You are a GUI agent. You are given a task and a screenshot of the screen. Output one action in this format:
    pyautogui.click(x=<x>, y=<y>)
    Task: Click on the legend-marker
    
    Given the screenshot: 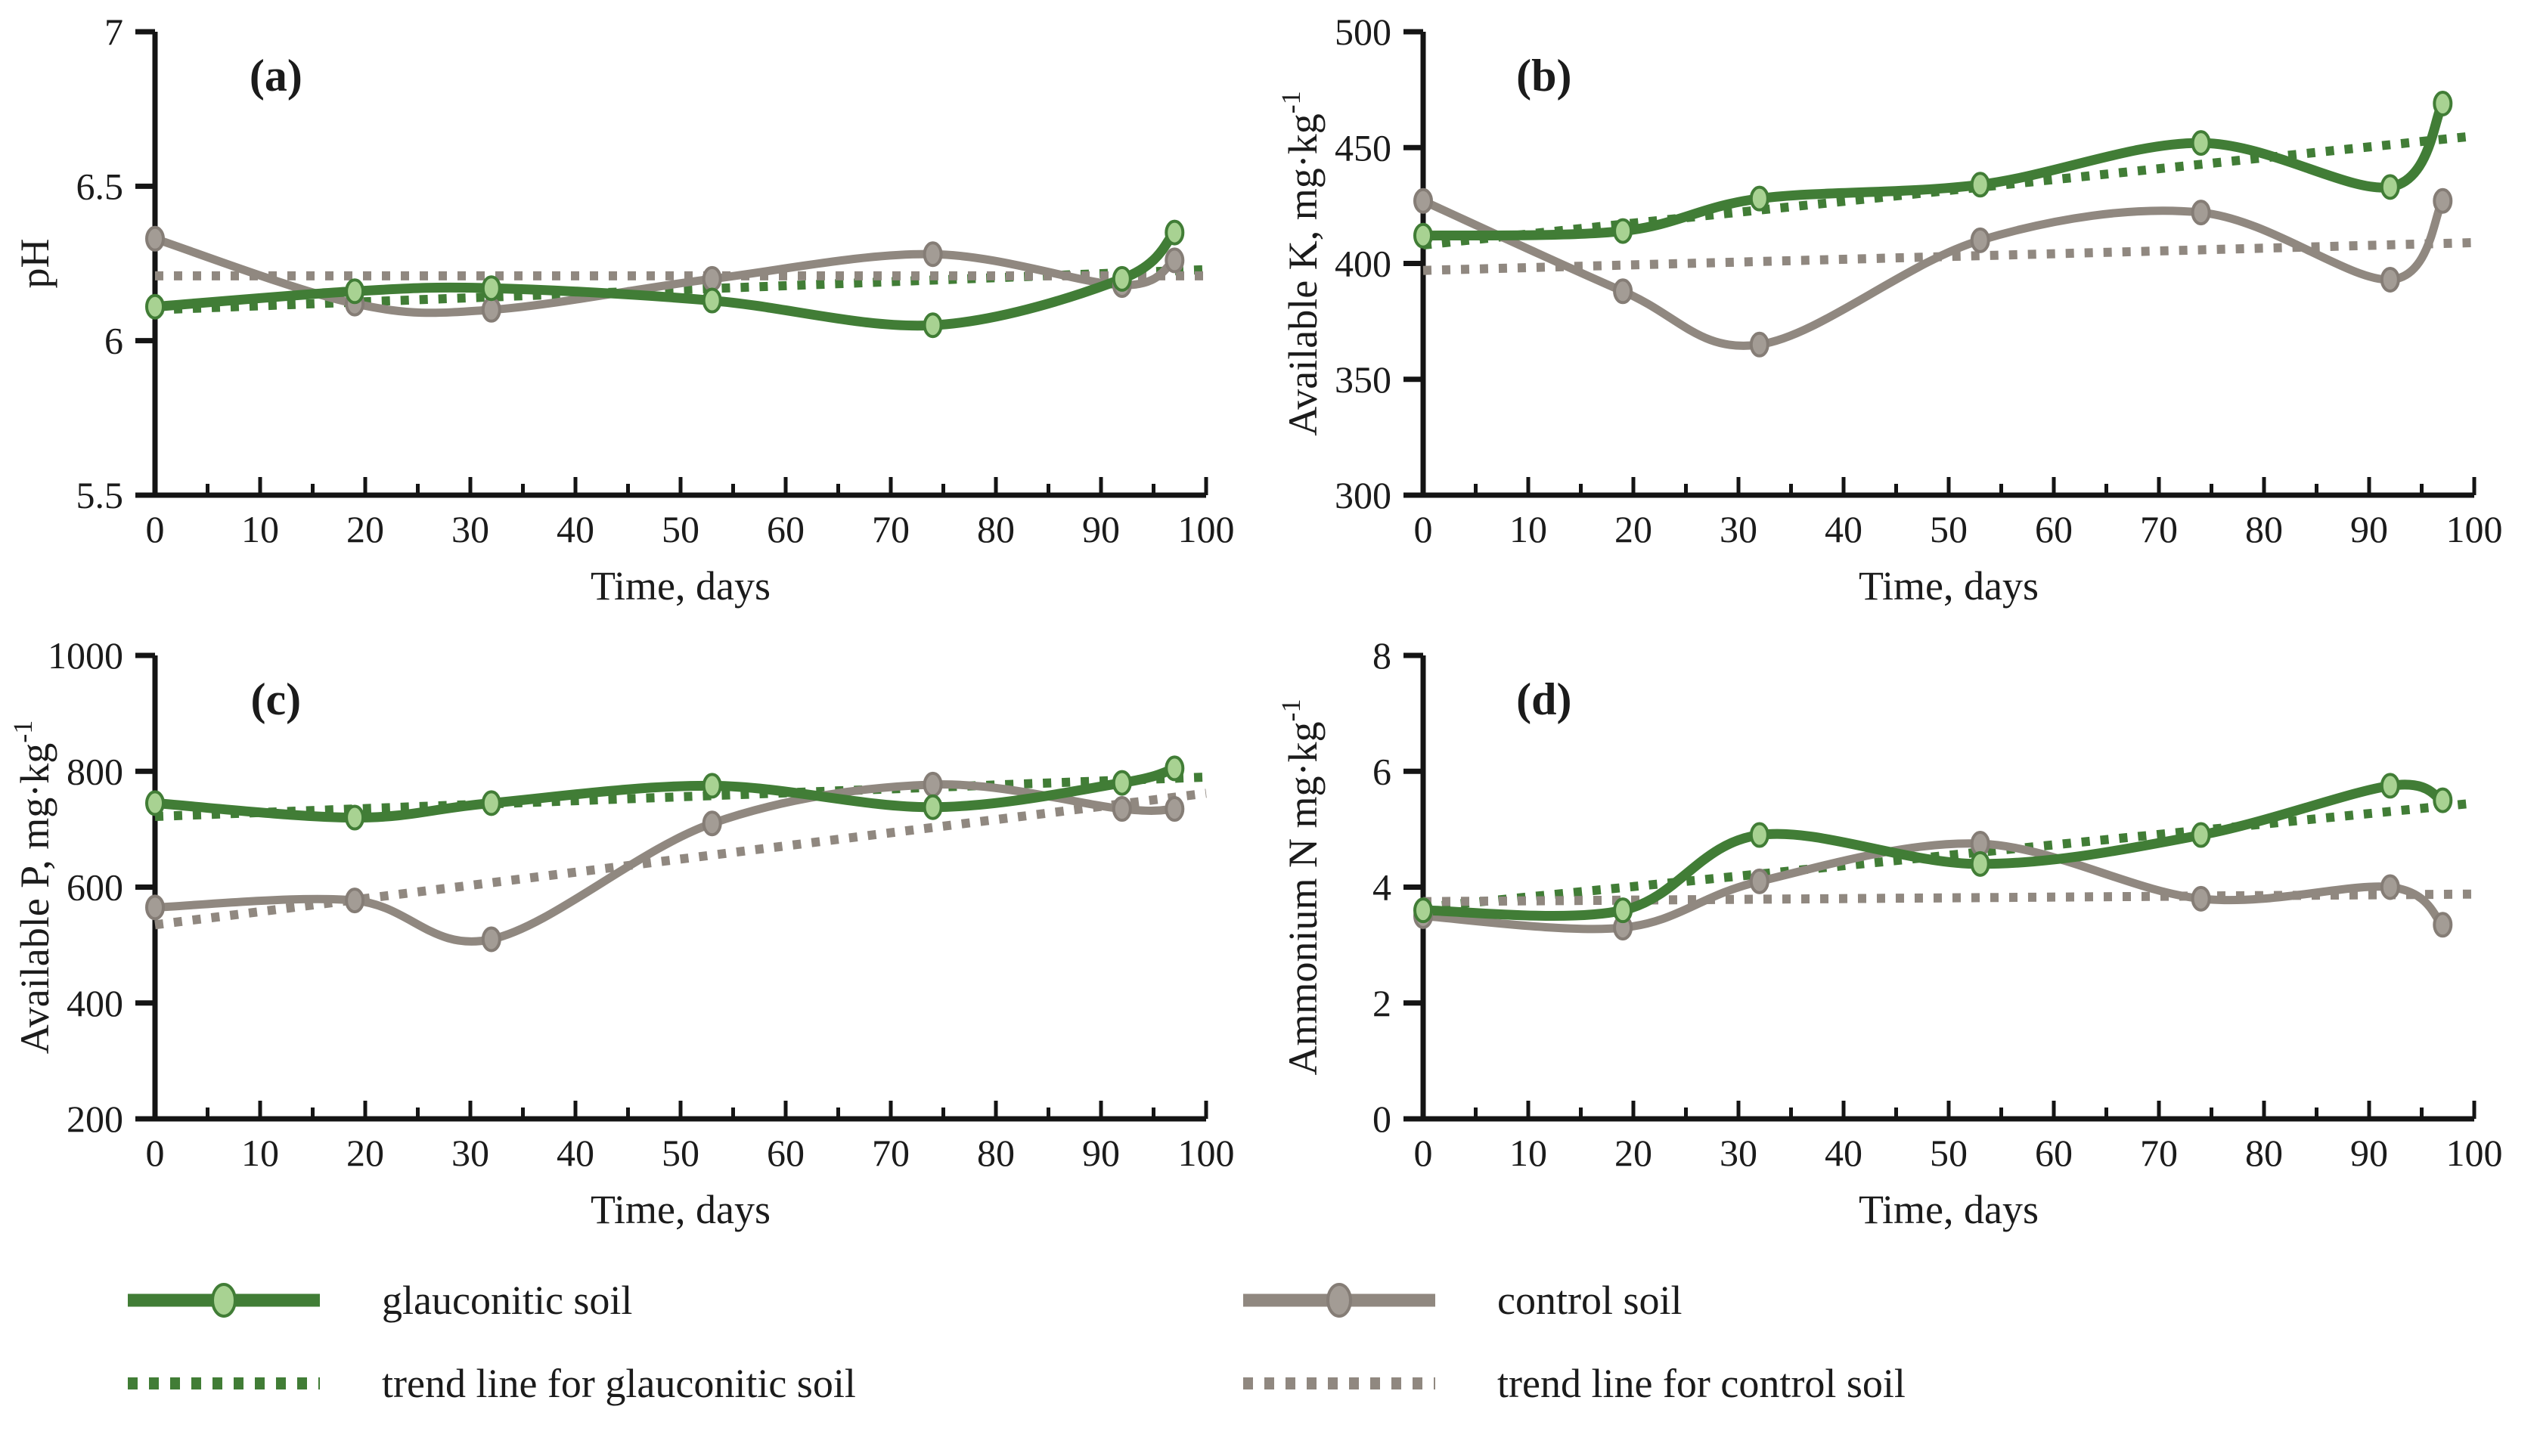 What is the action you would take?
    pyautogui.click(x=224, y=1300)
    